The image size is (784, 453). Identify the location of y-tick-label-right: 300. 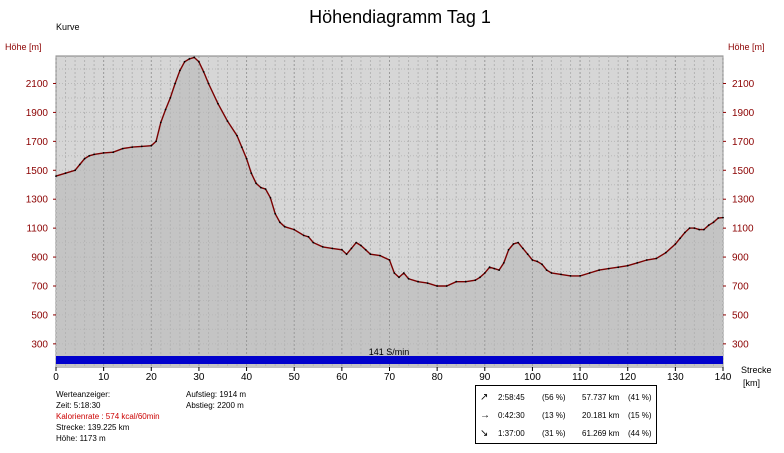
(740, 344).